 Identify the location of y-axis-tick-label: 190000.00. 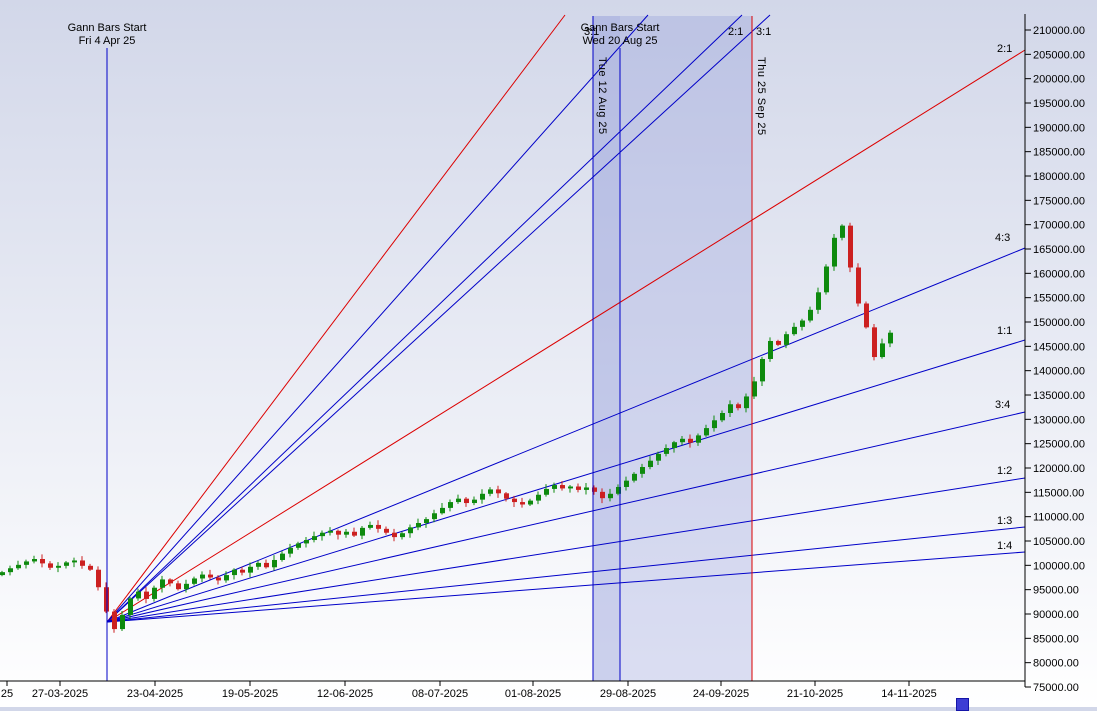
(1059, 128).